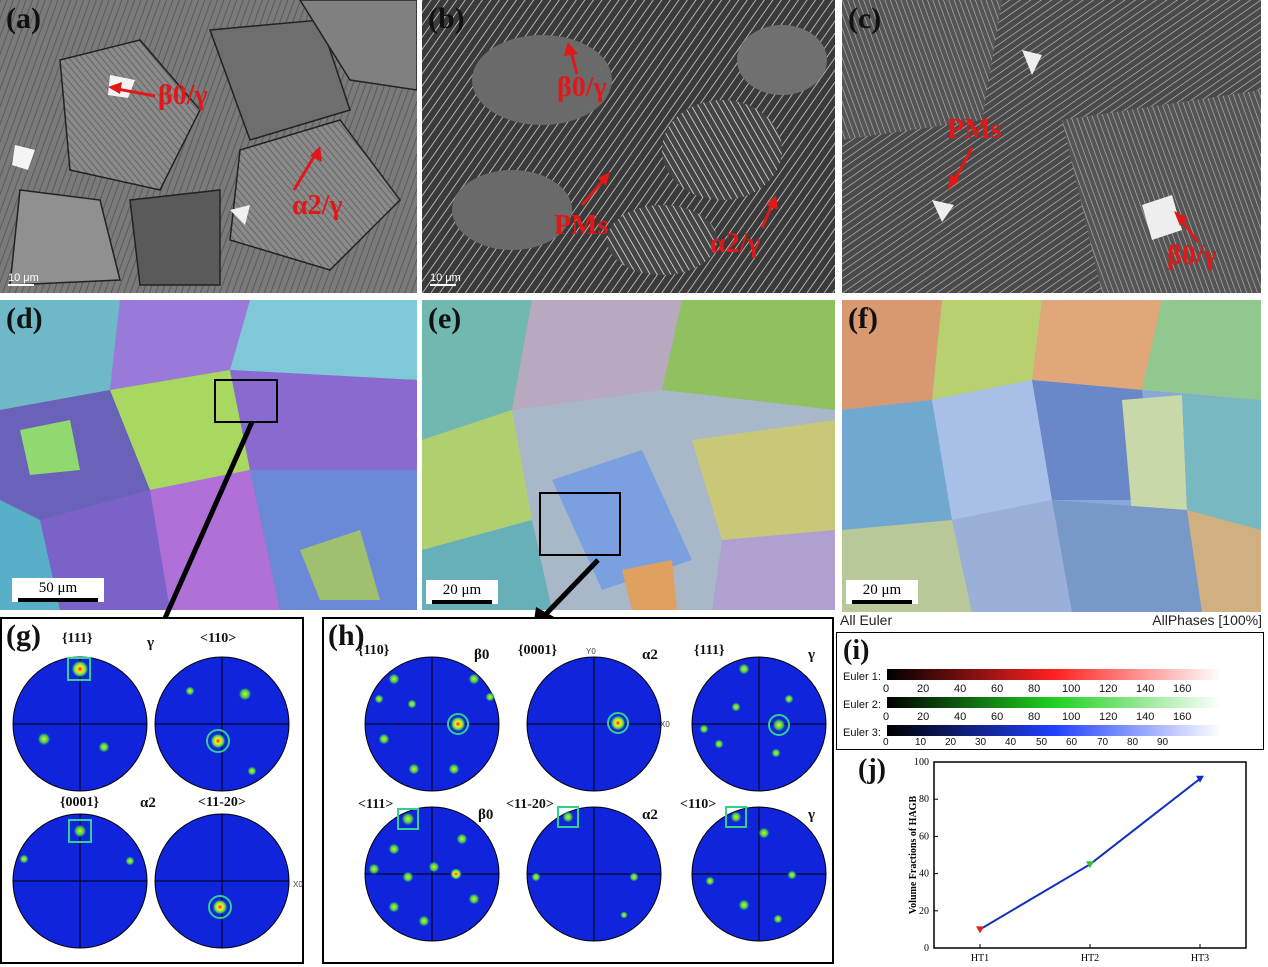 The height and width of the screenshot is (967, 1268). I want to click on euler2-tick-1: 20, so click(923, 717).